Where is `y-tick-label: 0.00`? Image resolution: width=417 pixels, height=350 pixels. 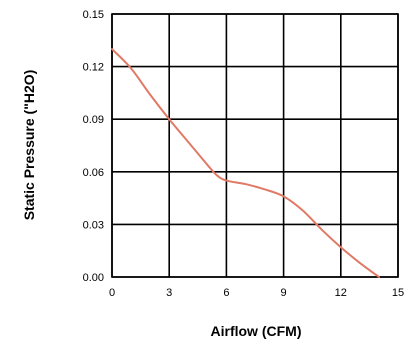 y-tick-label: 0.00 is located at coordinates (93, 278).